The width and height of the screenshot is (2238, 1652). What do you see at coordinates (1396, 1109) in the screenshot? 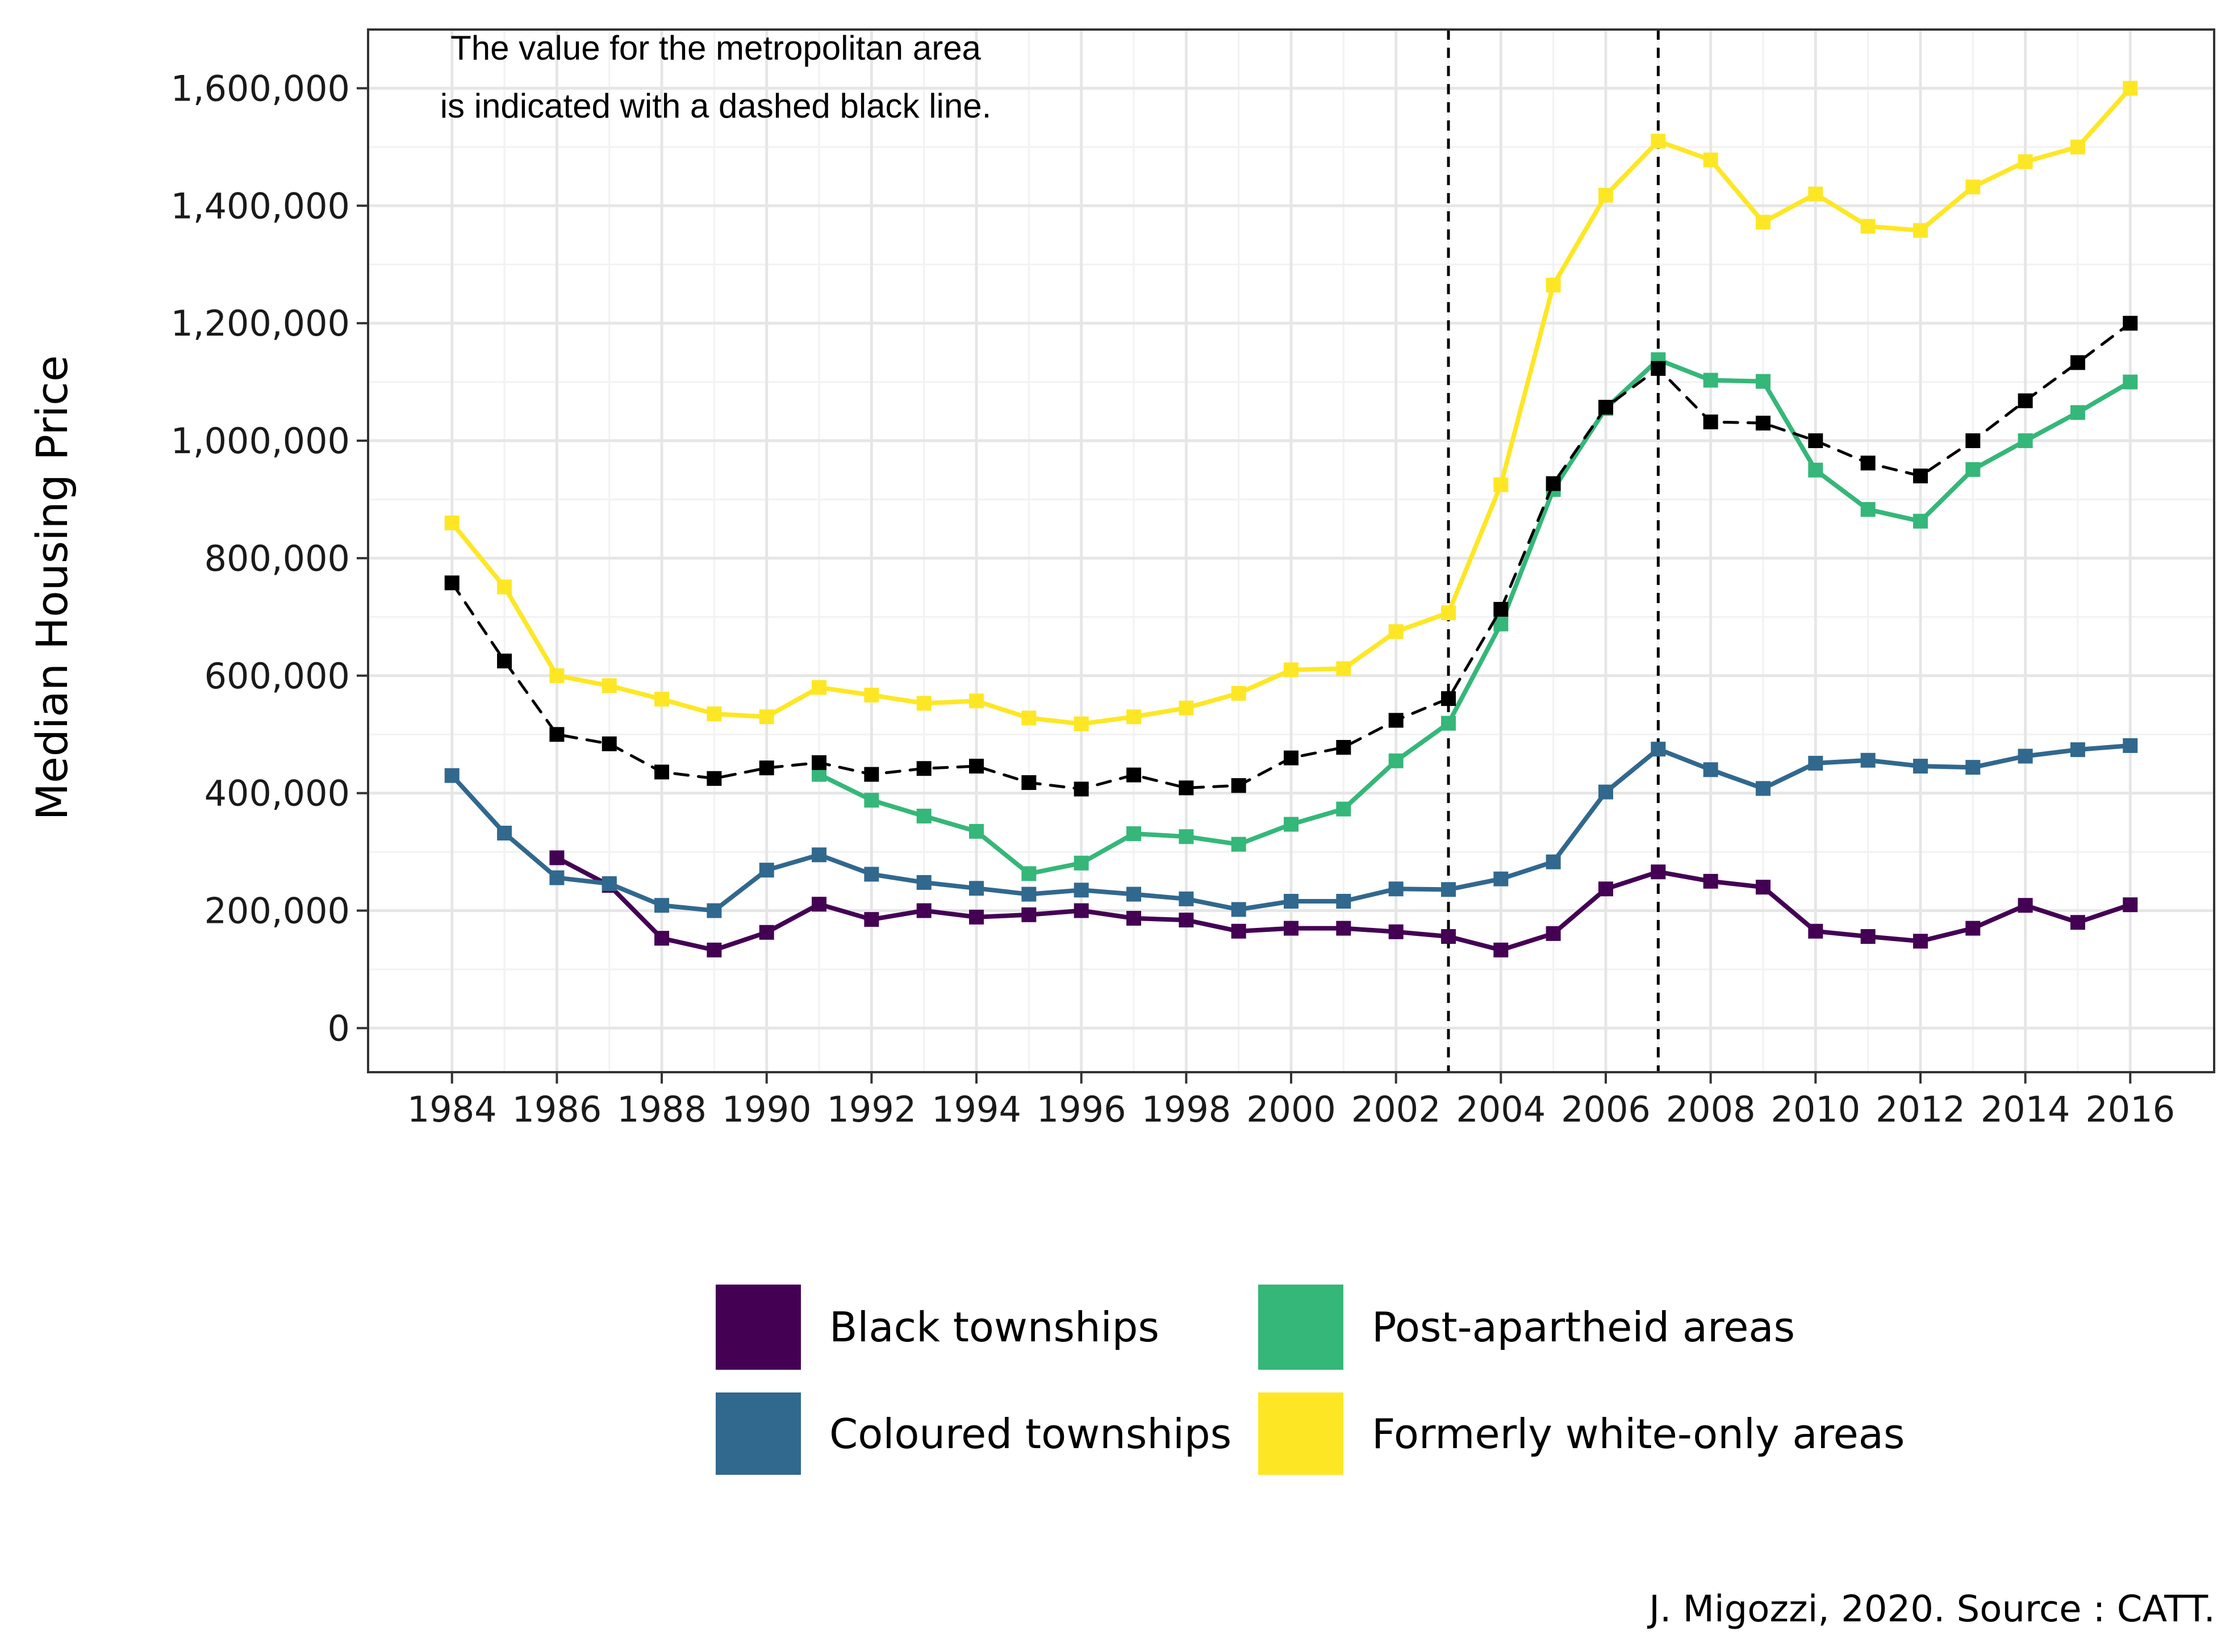
I see `x-tick-label: 2002` at bounding box center [1396, 1109].